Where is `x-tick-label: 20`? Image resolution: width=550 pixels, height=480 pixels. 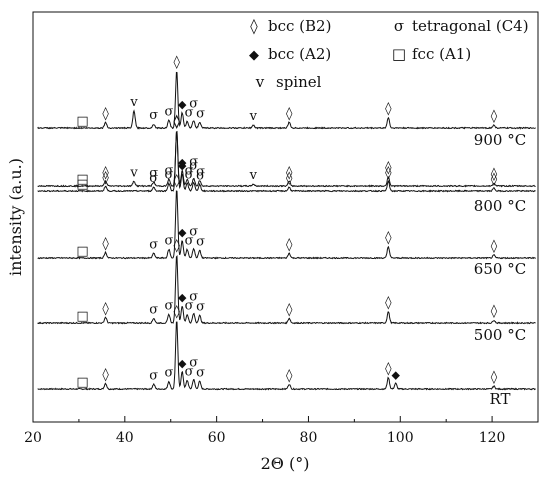
x-tick-label: 20 is located at coordinates (33, 438).